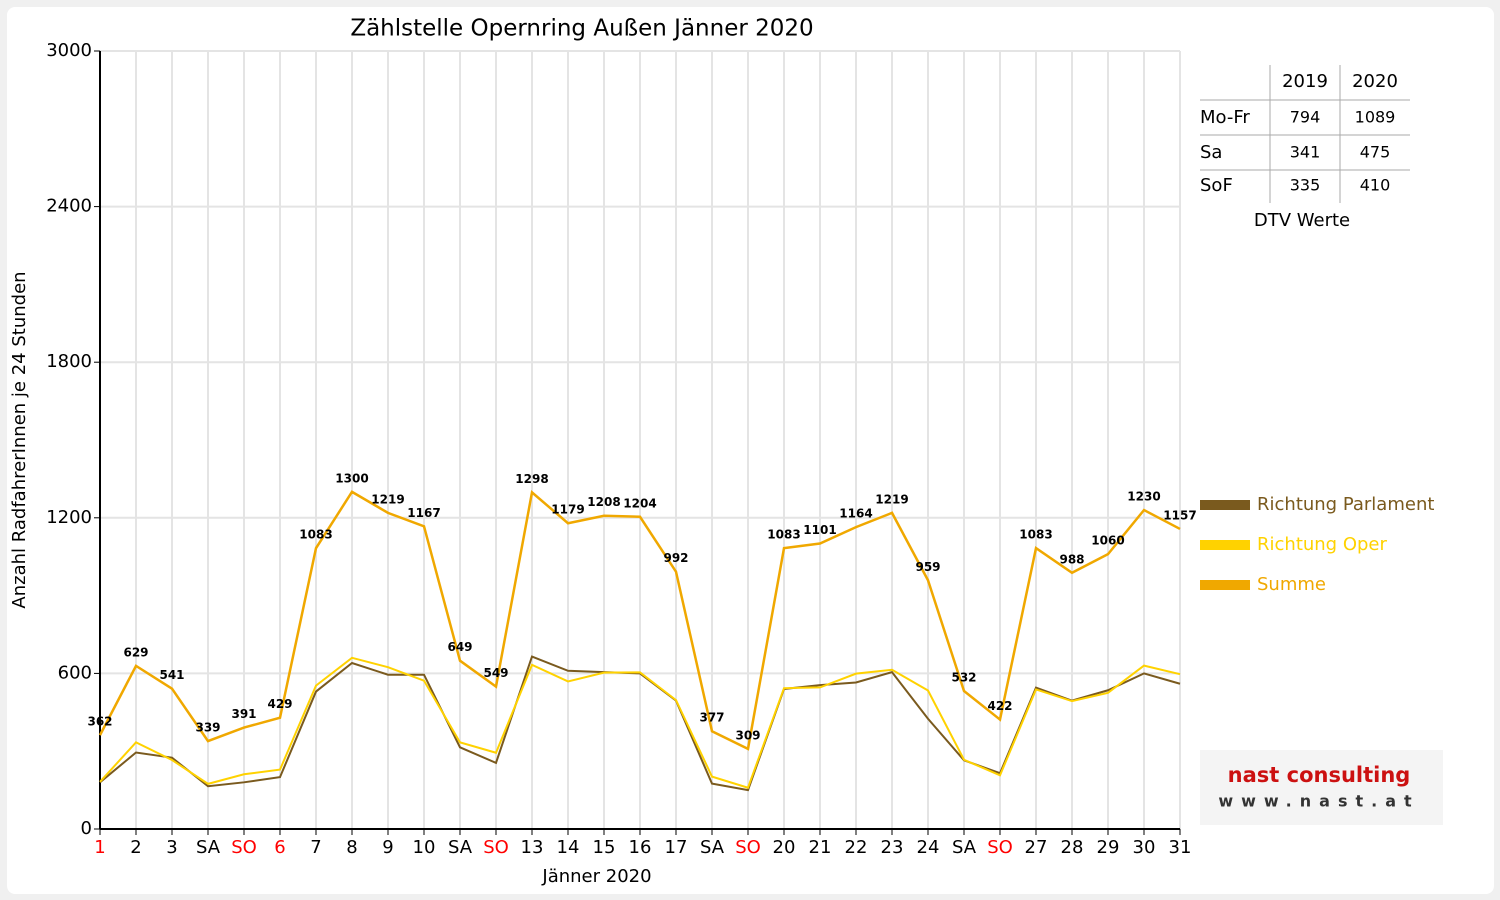  I want to click on x-tick-label: 3, so click(171, 847).